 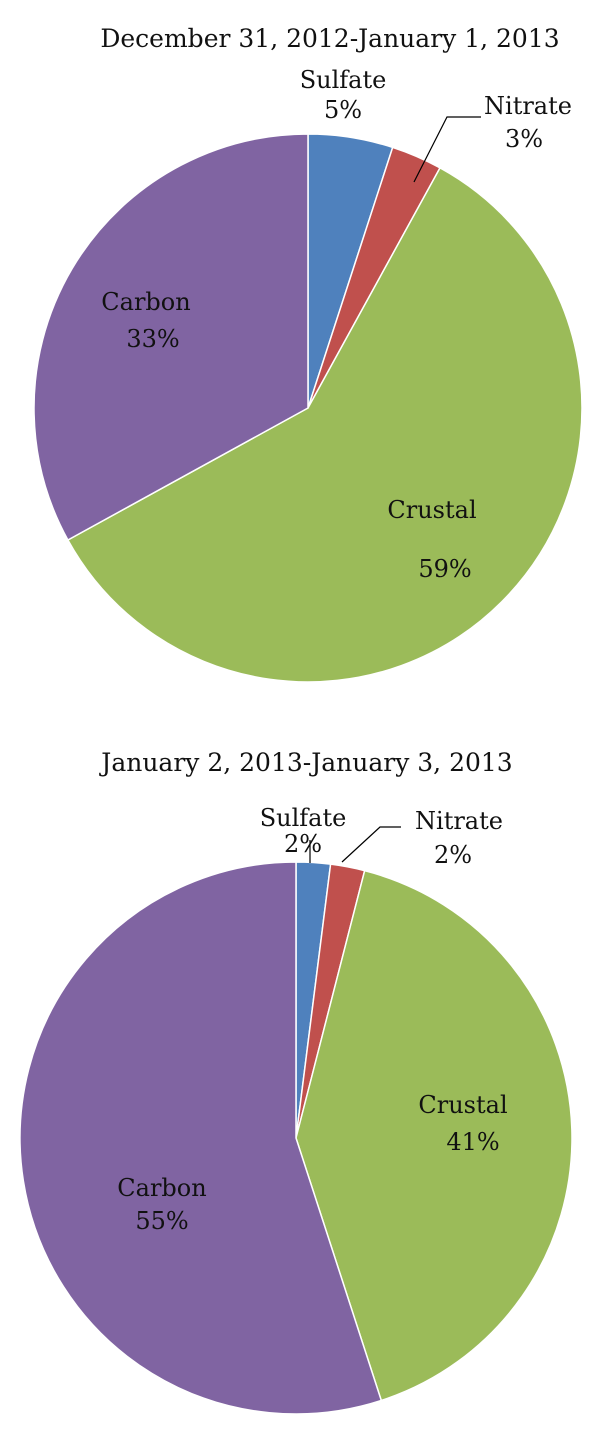 What do you see at coordinates (303, 844) in the screenshot?
I see `slice-value-sulfate: 2%` at bounding box center [303, 844].